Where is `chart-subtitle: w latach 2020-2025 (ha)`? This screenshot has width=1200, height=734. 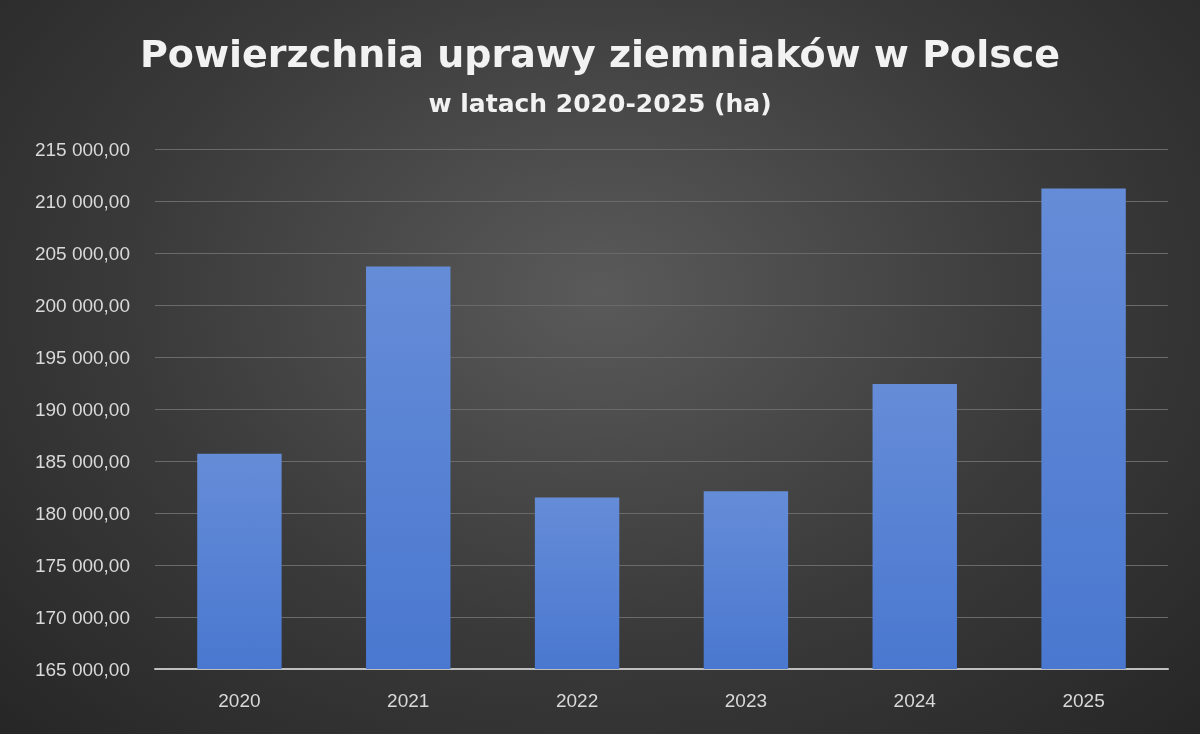 chart-subtitle: w latach 2020-2025 (ha) is located at coordinates (600, 103).